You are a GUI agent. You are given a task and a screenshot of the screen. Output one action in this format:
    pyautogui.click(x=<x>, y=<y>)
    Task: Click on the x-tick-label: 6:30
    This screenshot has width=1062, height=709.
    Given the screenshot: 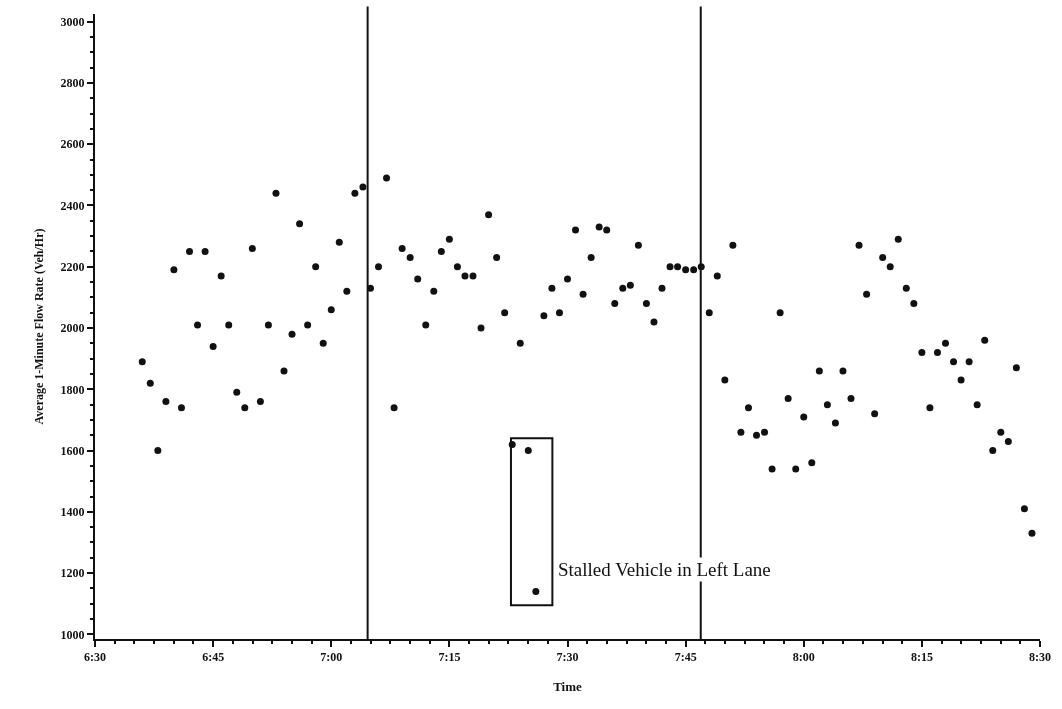 What is the action you would take?
    pyautogui.click(x=95, y=657)
    